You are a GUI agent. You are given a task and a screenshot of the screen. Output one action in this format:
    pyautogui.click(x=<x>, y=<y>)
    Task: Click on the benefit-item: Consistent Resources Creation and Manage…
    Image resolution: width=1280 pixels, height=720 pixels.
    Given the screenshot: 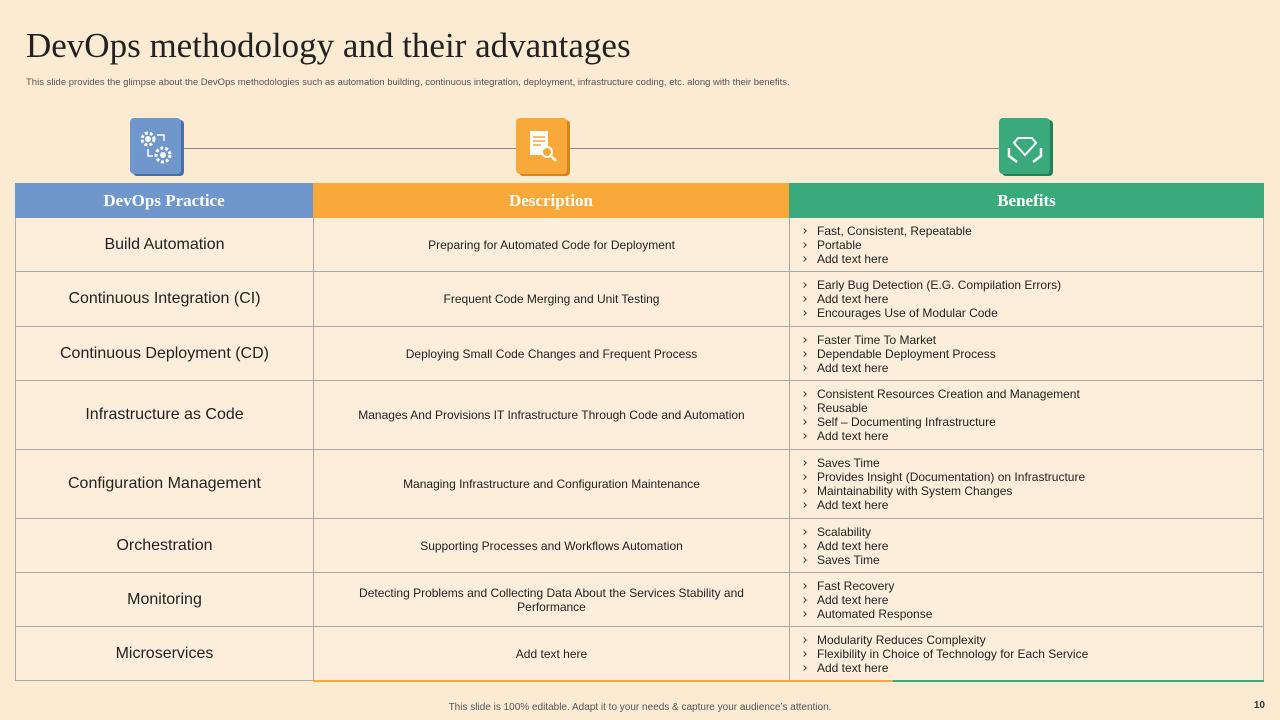 What is the action you would take?
    pyautogui.click(x=941, y=394)
    